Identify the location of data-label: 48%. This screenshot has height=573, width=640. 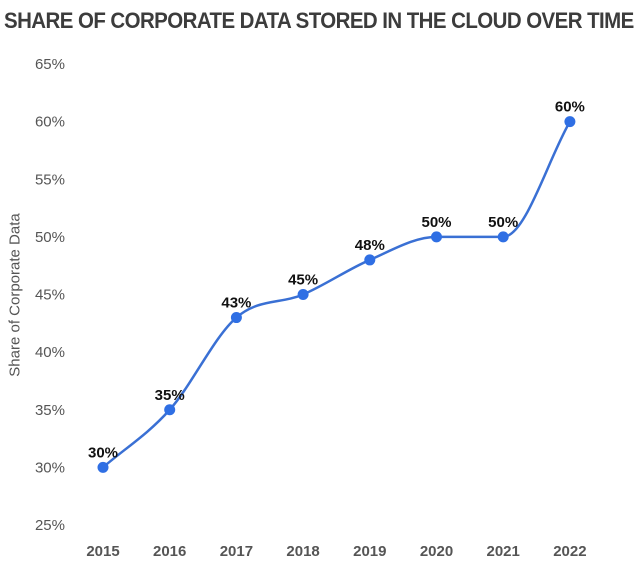
(370, 245).